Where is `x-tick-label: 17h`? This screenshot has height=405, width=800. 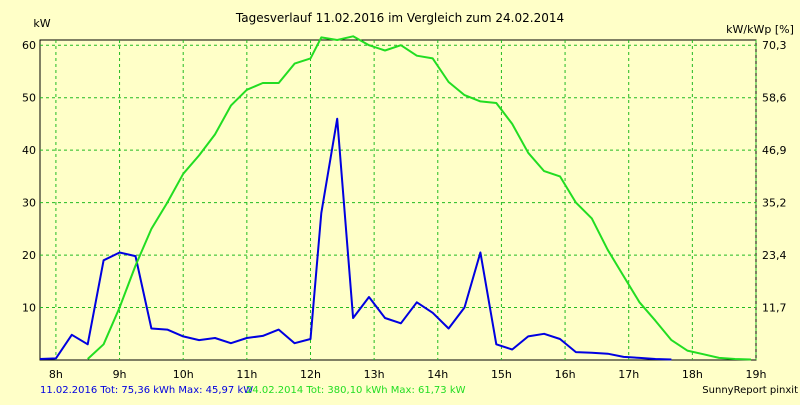 x-tick-label: 17h is located at coordinates (628, 374).